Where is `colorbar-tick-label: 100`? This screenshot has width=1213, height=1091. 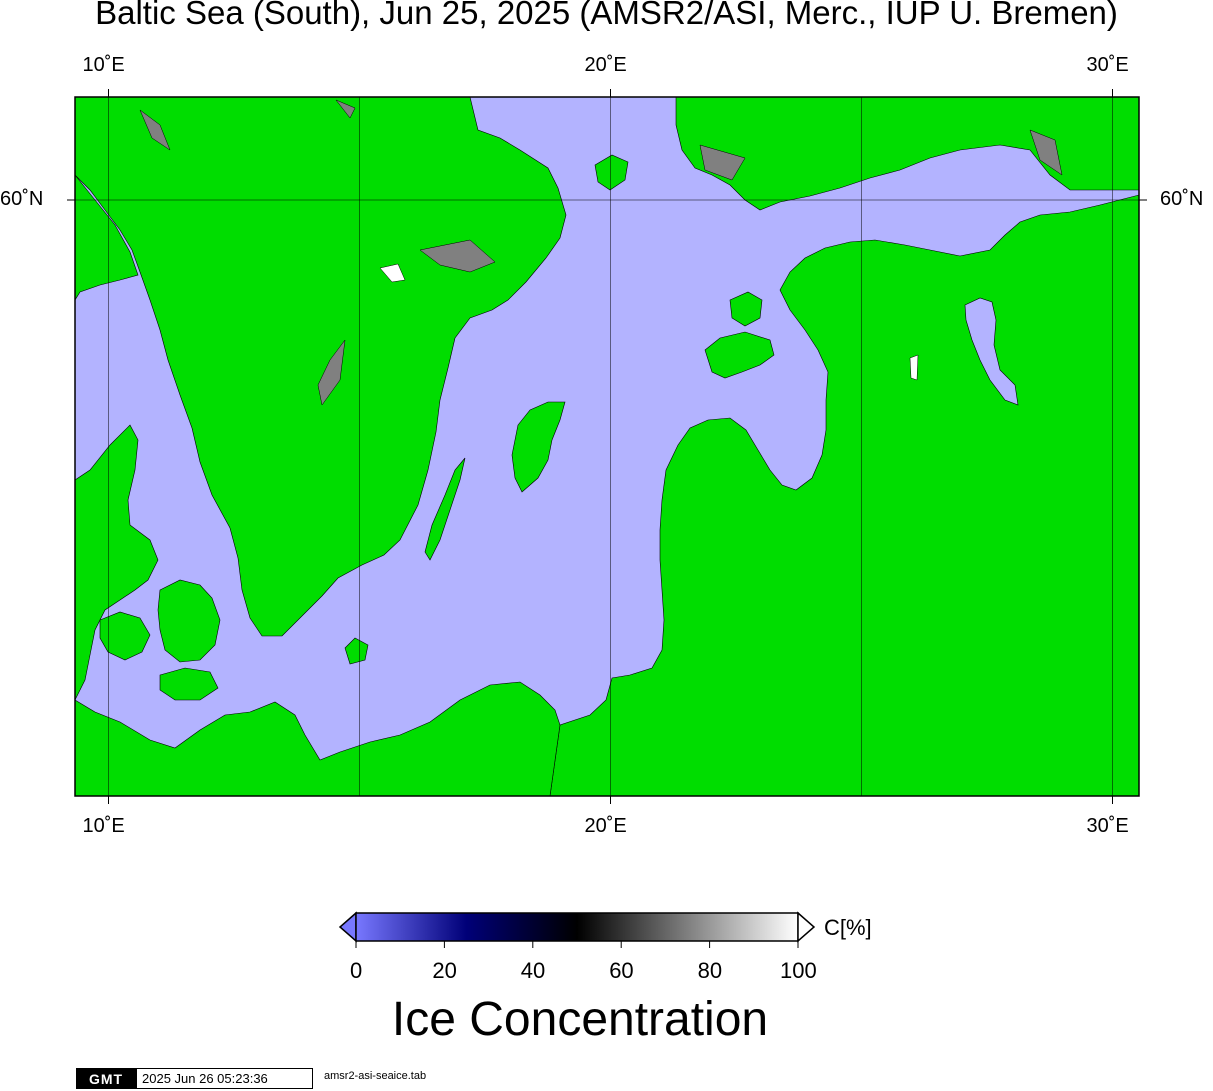
colorbar-tick-label: 100 is located at coordinates (798, 970).